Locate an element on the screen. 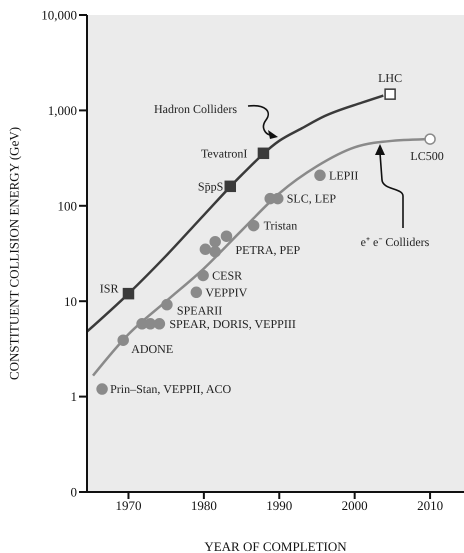 The width and height of the screenshot is (464, 553). annotation: LHC is located at coordinates (390, 78).